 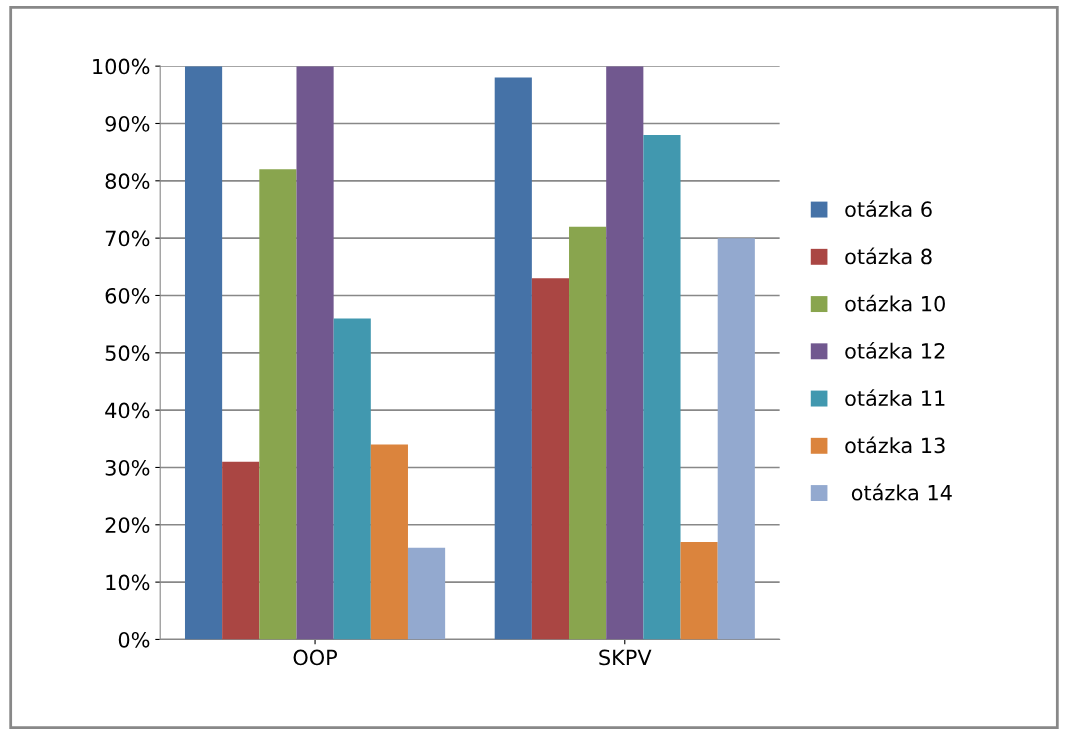 What do you see at coordinates (127, 525) in the screenshot?
I see `y-tick-label: 20%` at bounding box center [127, 525].